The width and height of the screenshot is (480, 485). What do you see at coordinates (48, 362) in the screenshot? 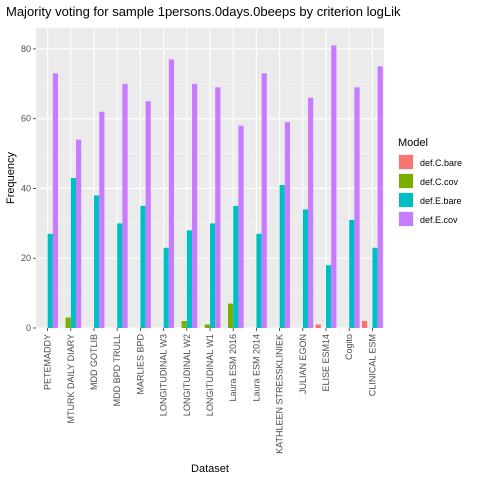
I see `x-tick-label: PETEMADDY` at bounding box center [48, 362].